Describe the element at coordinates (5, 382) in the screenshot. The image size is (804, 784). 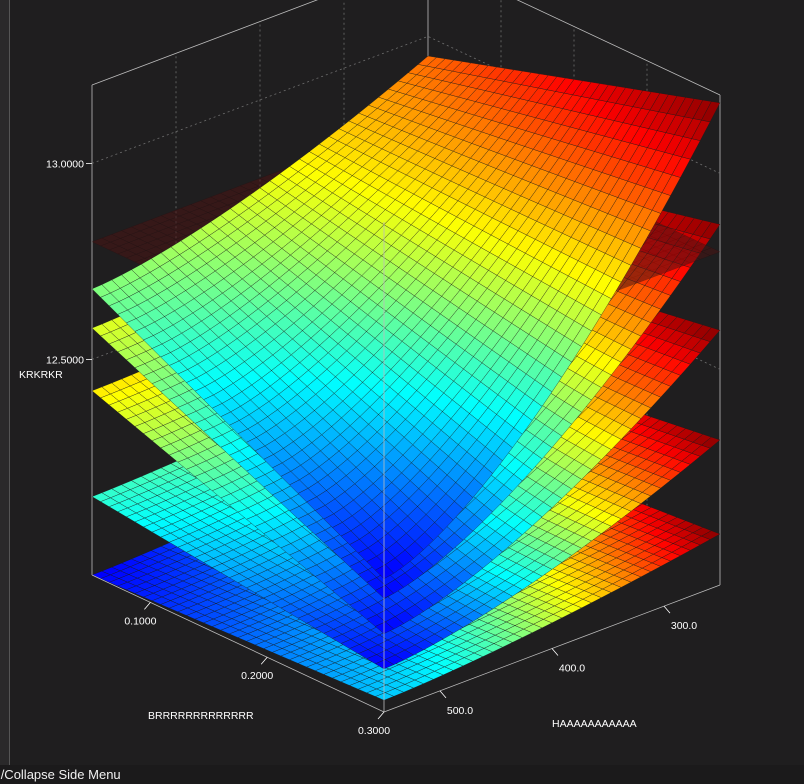
I see `side-scrollbar` at that location.